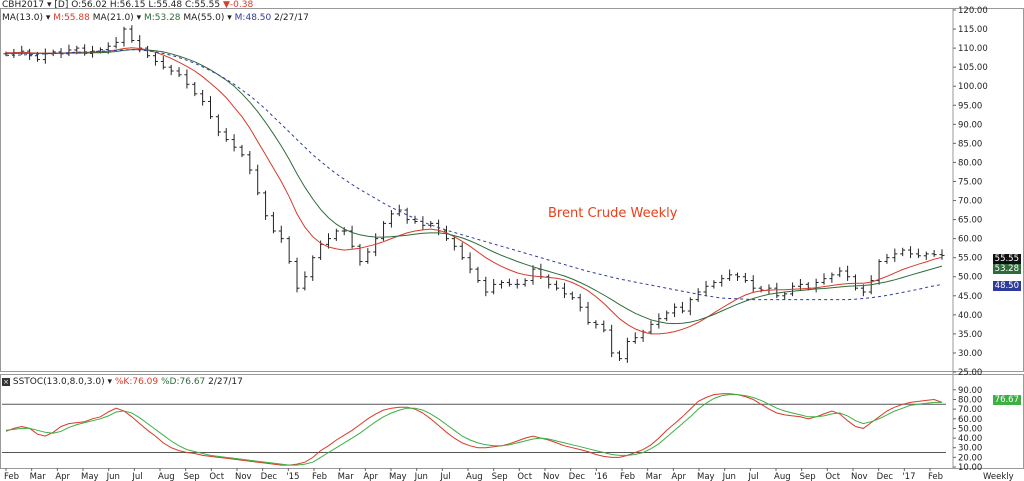 This screenshot has height=481, width=1024. Describe the element at coordinates (1006, 286) in the screenshot. I see `ma55-badge: 48.50` at that location.